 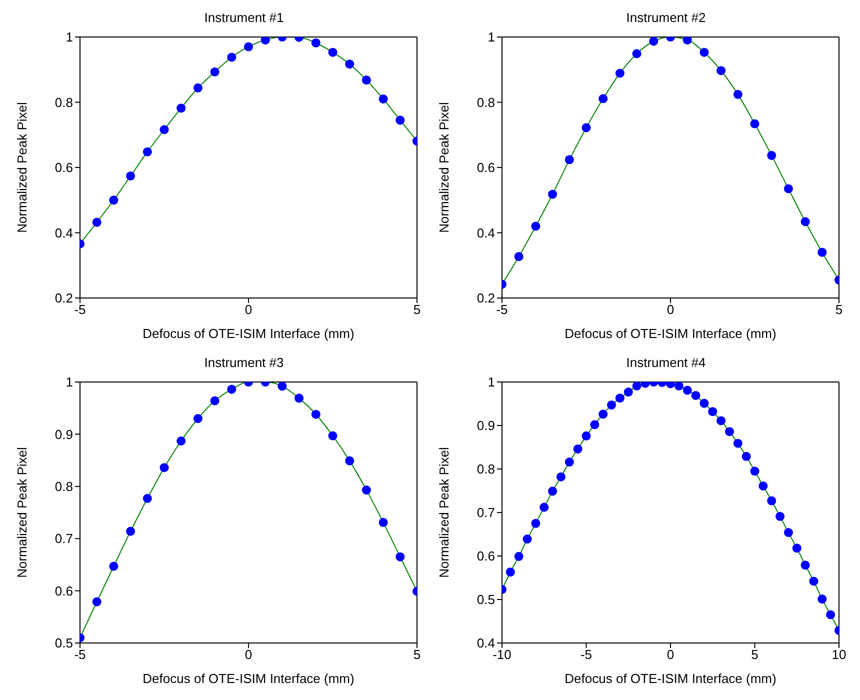 I want to click on chart-title: Instrument #3, so click(x=244, y=362).